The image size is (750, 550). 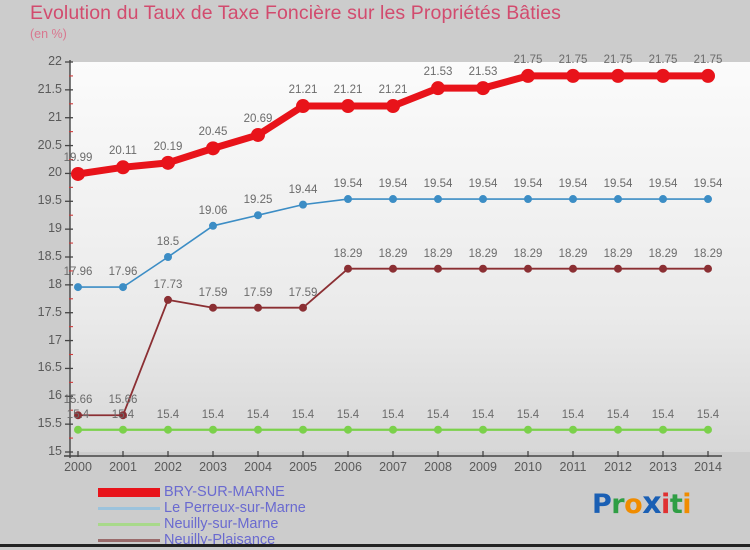 What do you see at coordinates (633, 504) in the screenshot?
I see `logo-letter-2: o` at bounding box center [633, 504].